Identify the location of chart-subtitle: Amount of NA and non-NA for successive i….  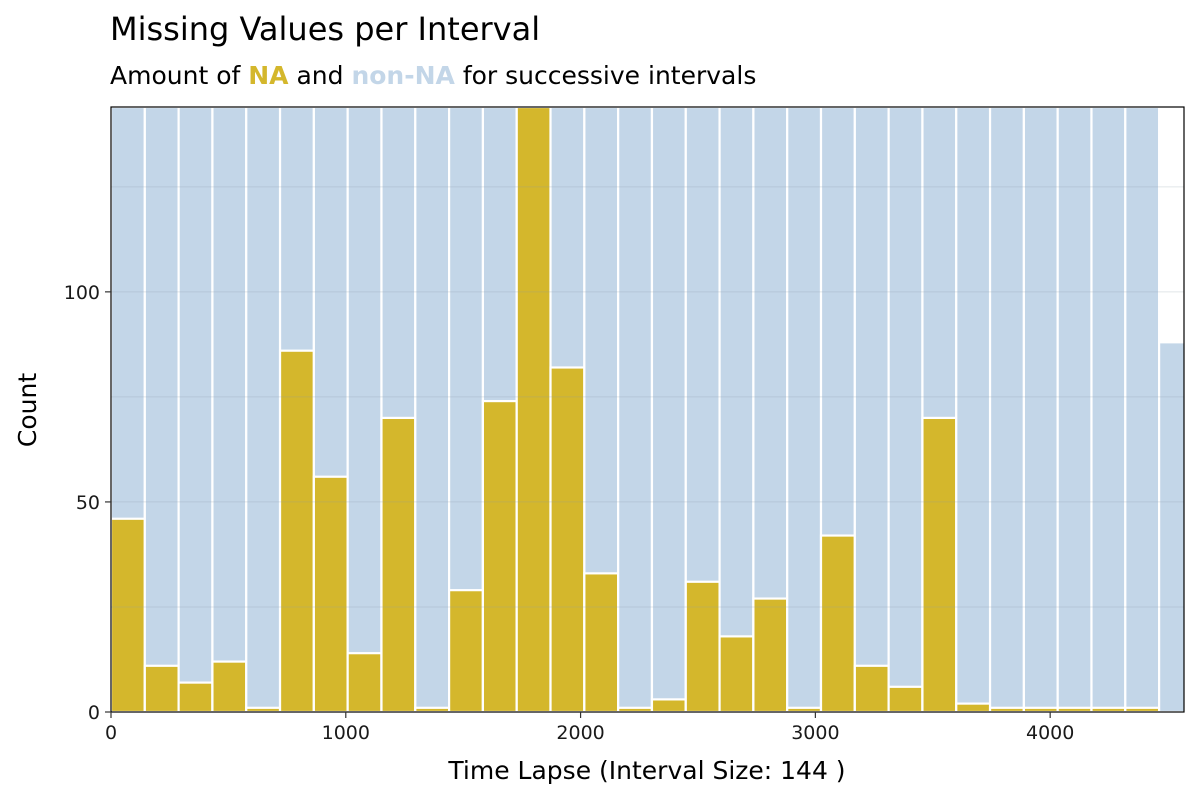
(433, 75).